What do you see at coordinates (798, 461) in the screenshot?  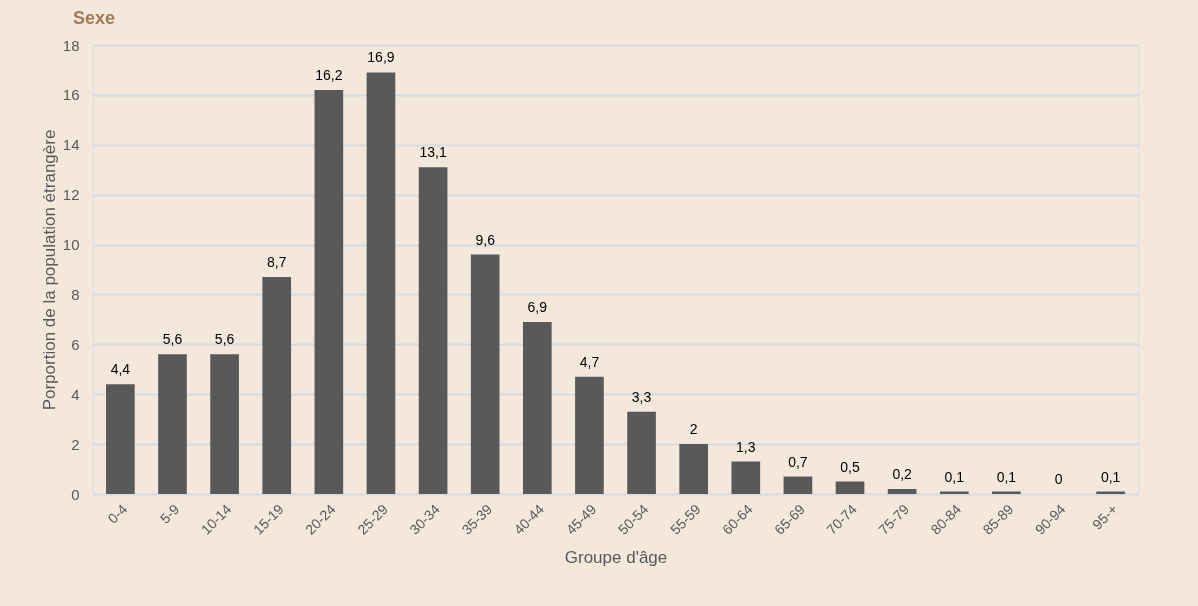 I see `data-label: 0,7` at bounding box center [798, 461].